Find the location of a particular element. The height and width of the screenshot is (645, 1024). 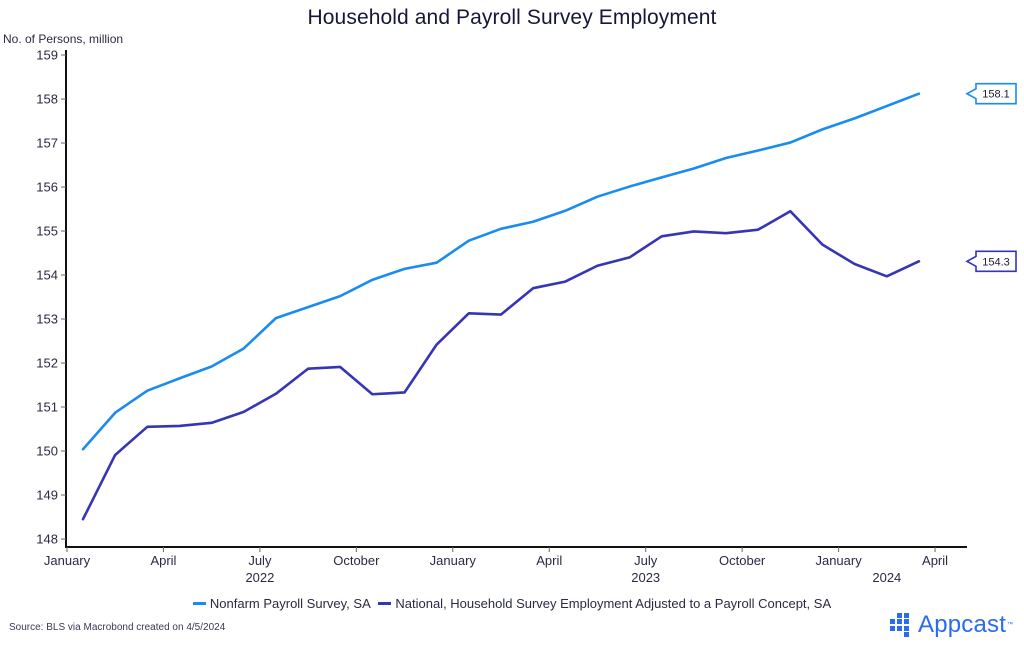

y-tick-label: 158 is located at coordinates (47, 99).